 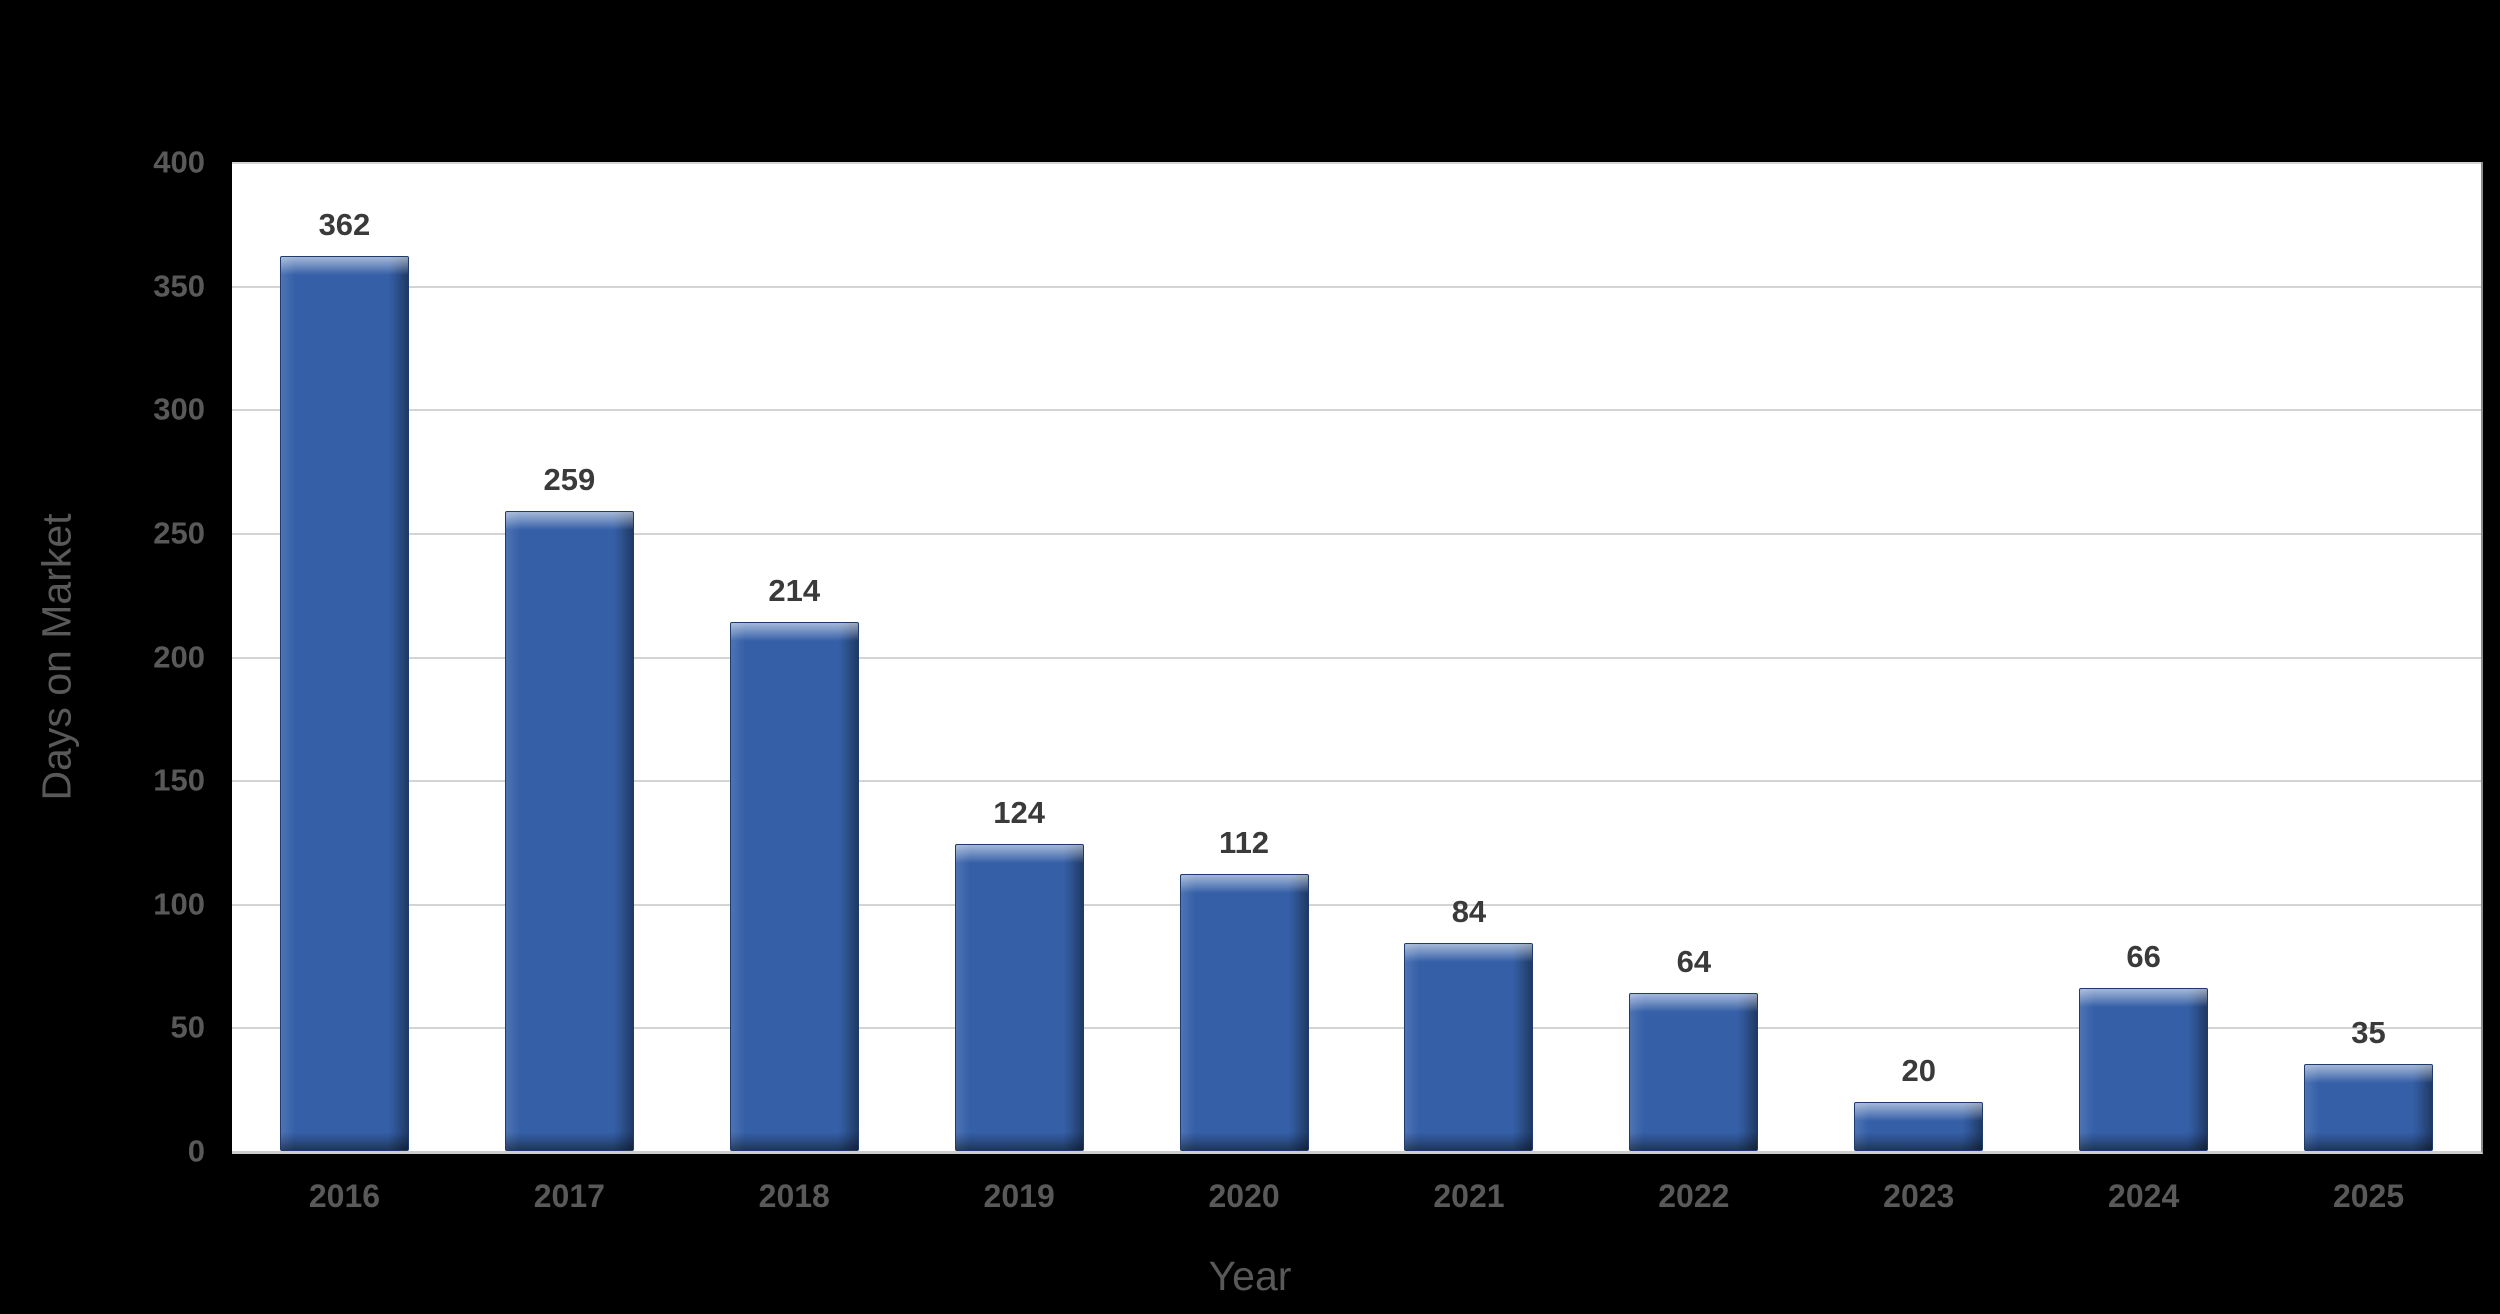 I want to click on bar-value-label: 259, so click(x=569, y=479).